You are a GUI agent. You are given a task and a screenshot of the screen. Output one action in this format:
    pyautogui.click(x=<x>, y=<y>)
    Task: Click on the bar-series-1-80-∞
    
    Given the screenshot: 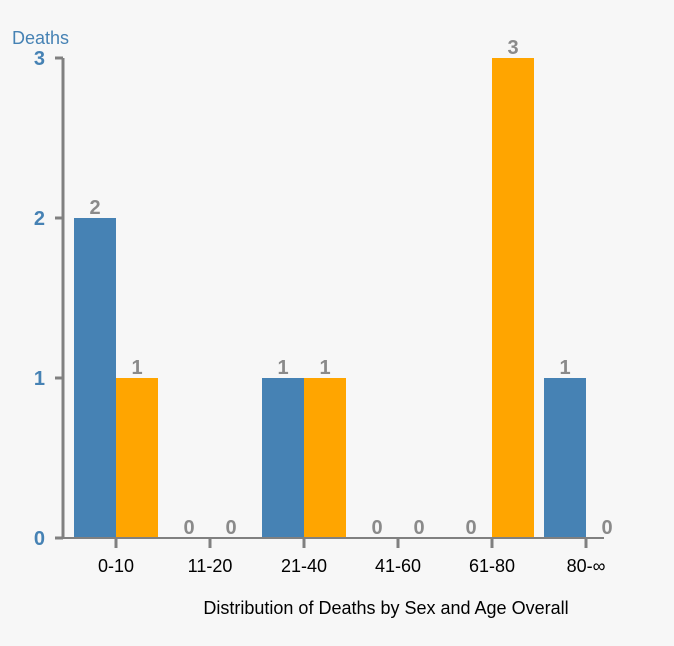 What is the action you would take?
    pyautogui.click(x=565, y=458)
    